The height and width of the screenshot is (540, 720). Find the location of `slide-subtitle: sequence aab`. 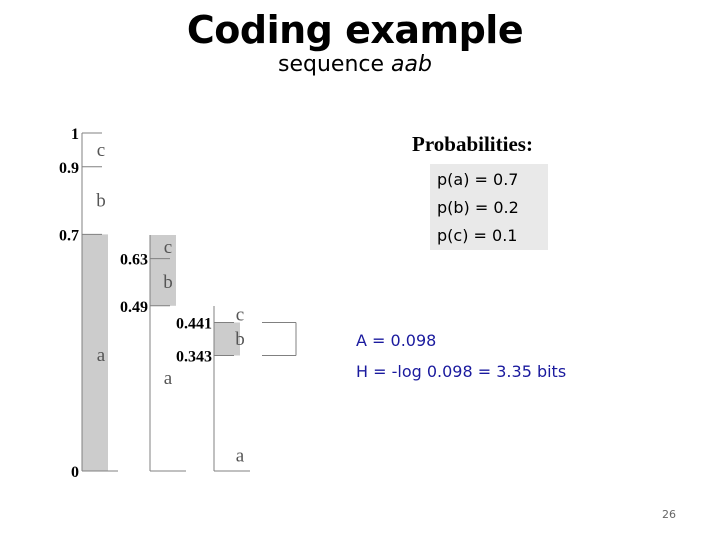

slide-subtitle: sequence aab is located at coordinates (355, 64).